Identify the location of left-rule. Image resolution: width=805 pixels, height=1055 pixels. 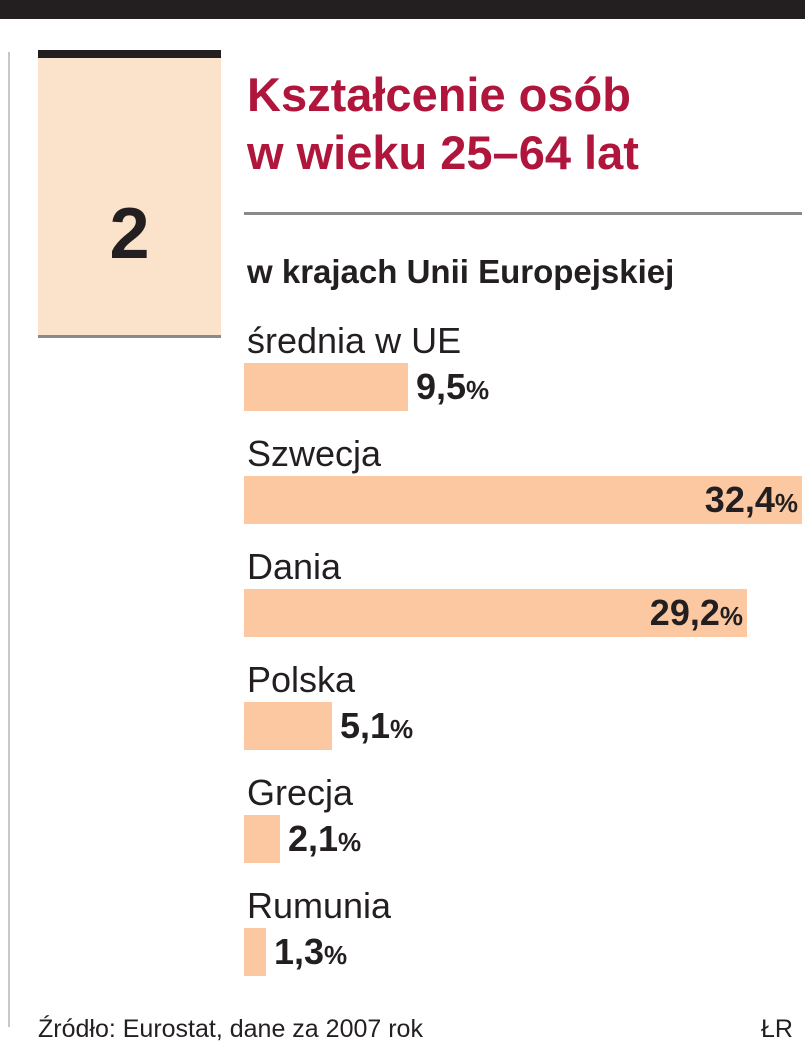
(9, 539).